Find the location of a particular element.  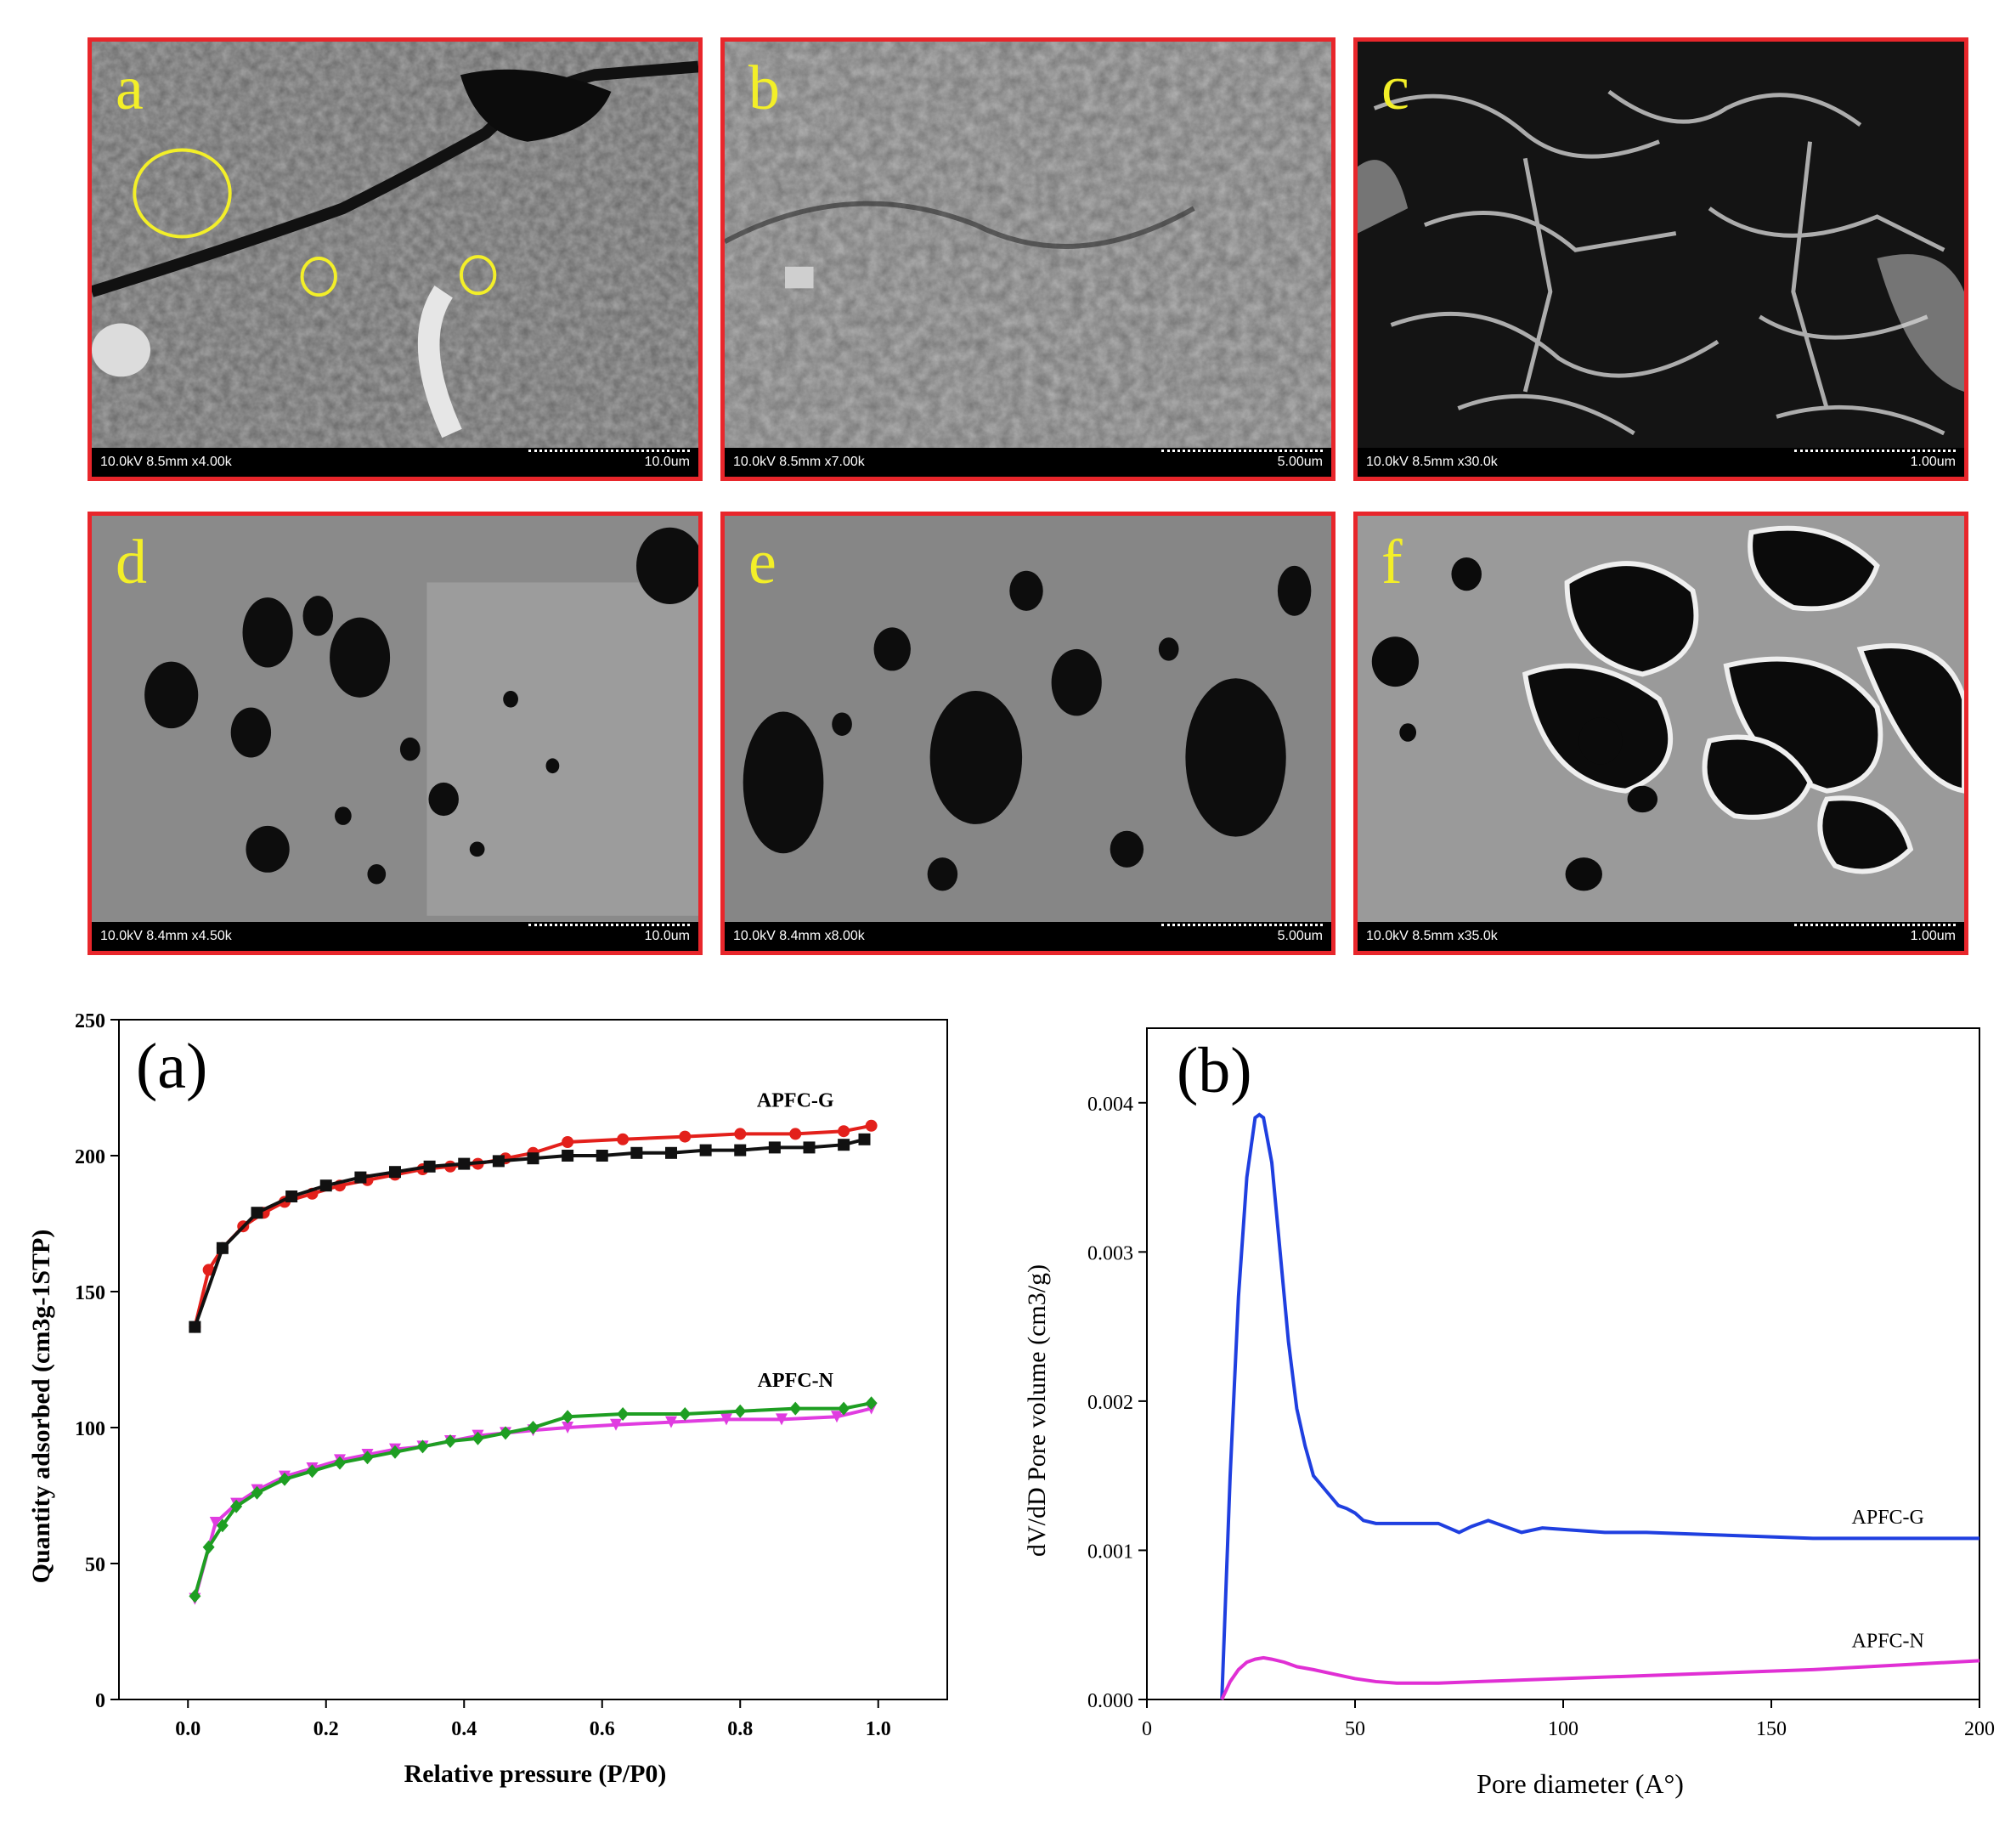

panel-letter: d is located at coordinates (131, 562).